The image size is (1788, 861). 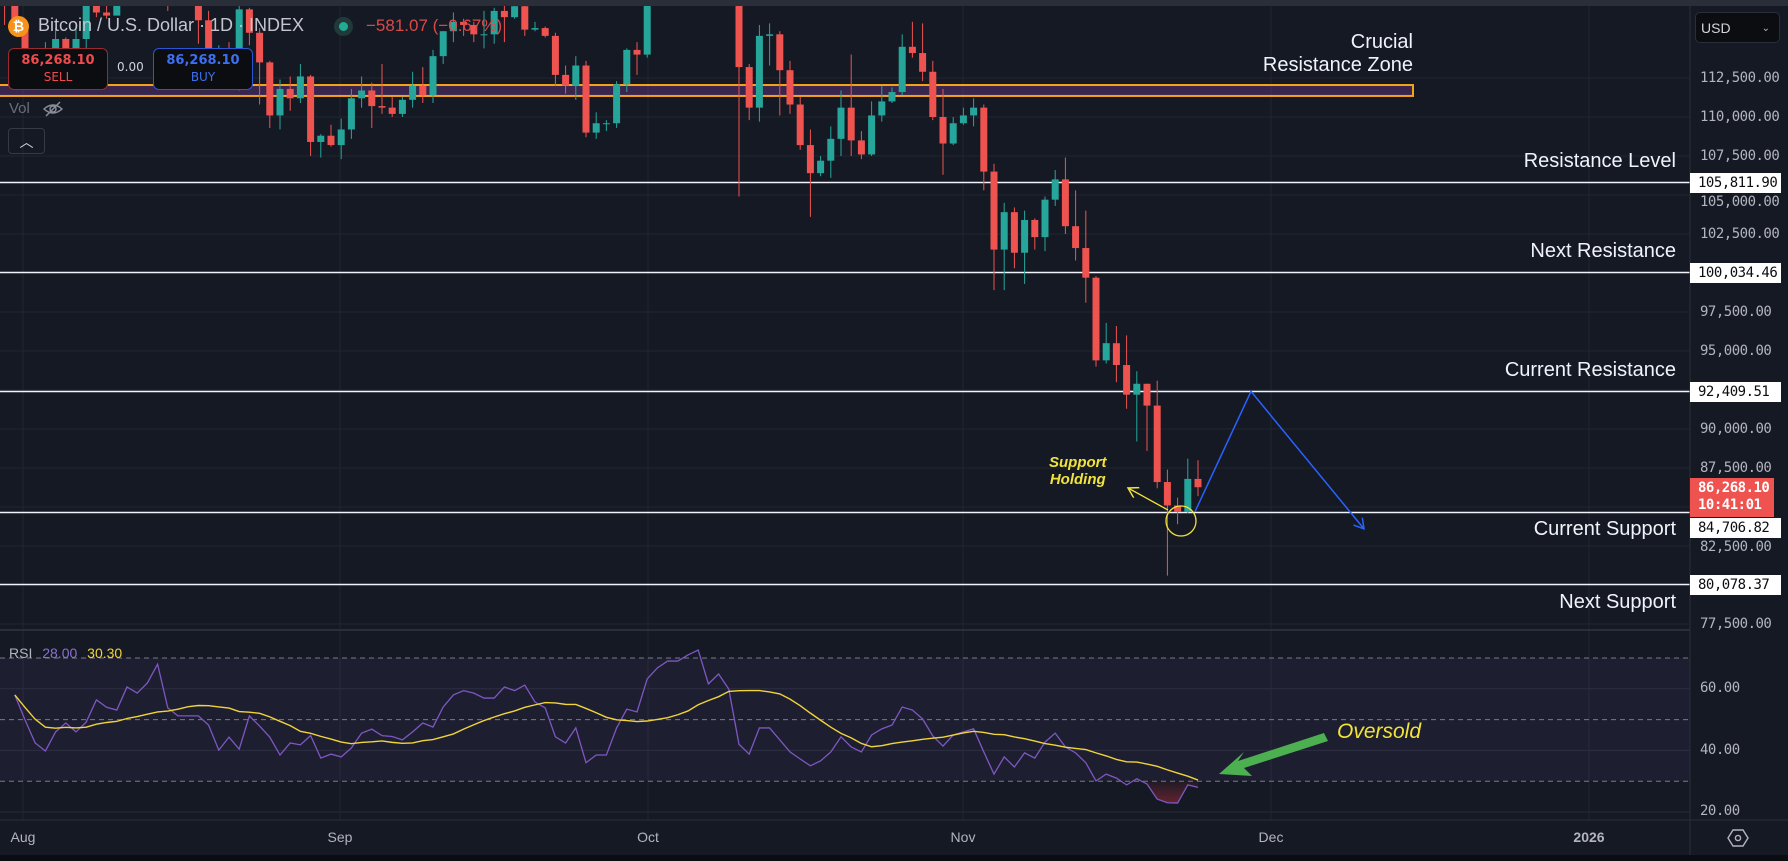 I want to click on support-circle, so click(x=1181, y=521).